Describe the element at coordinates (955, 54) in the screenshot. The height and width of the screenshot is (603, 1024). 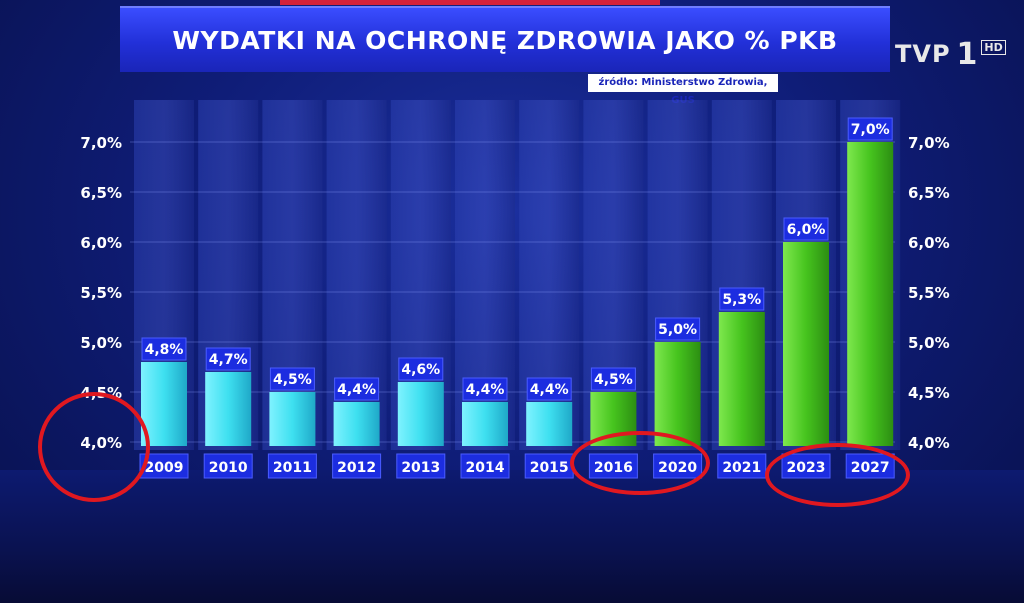
I see `tvp1-hd-logo: TVP 1 HD` at that location.